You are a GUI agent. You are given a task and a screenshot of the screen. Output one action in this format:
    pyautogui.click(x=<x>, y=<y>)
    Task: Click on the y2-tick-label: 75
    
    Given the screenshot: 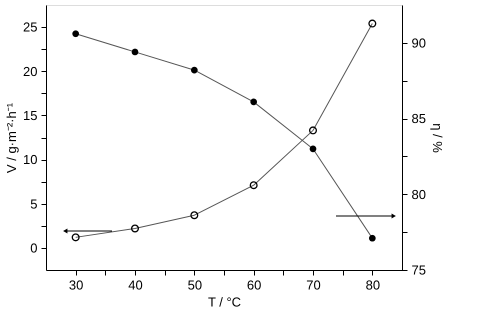 What is the action you would take?
    pyautogui.click(x=419, y=270)
    